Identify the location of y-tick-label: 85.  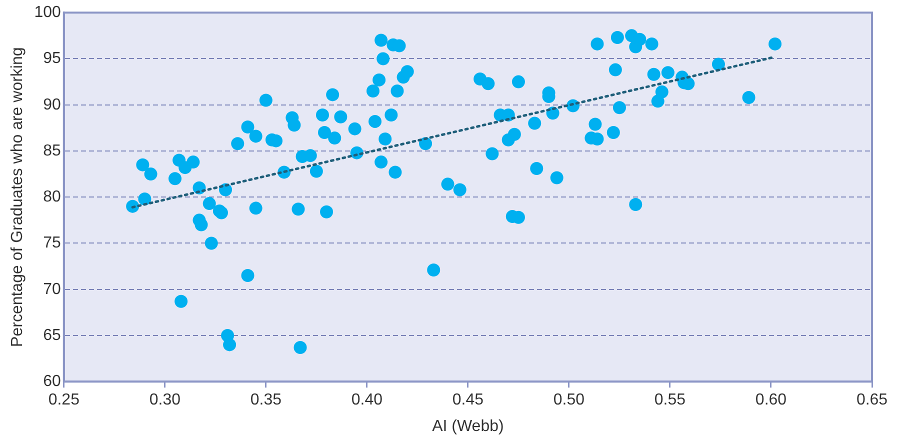
(52, 151).